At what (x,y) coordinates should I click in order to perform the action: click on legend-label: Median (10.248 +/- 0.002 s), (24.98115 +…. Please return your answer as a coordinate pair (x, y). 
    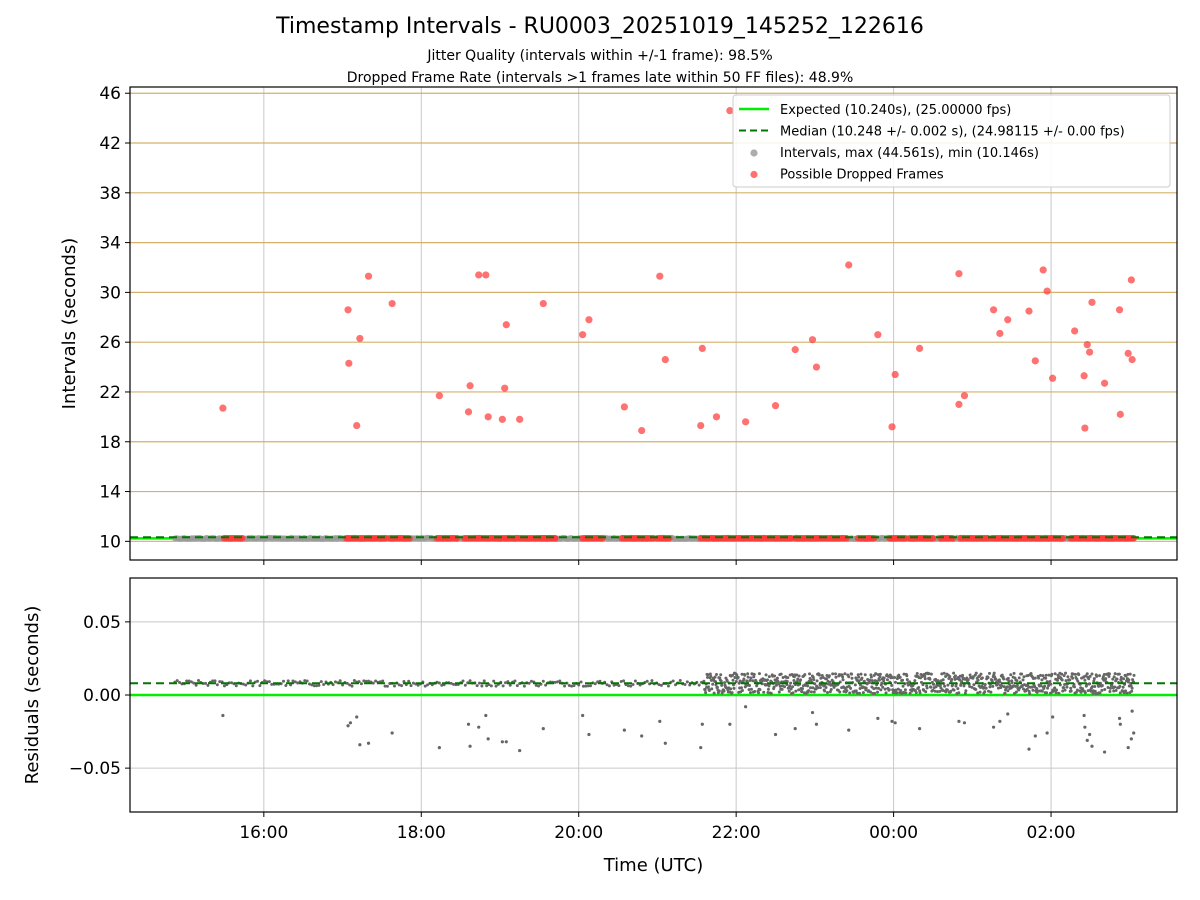
    Looking at the image, I should click on (952, 132).